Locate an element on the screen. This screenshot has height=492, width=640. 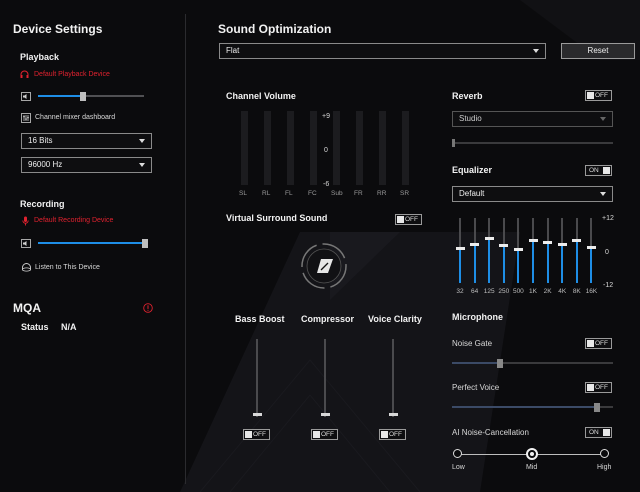
ai-noise-cancellation-toggle: ON is located at coordinates (598, 432).